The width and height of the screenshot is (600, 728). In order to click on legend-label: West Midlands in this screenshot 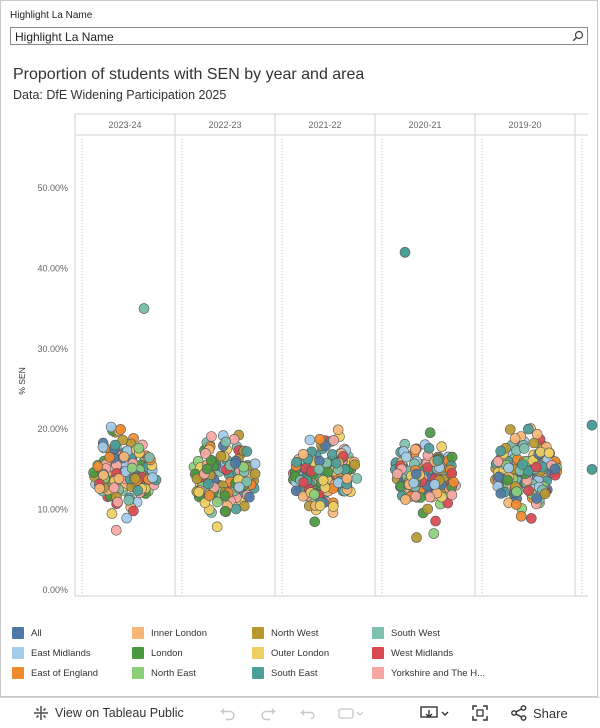, I will do `click(422, 653)`.